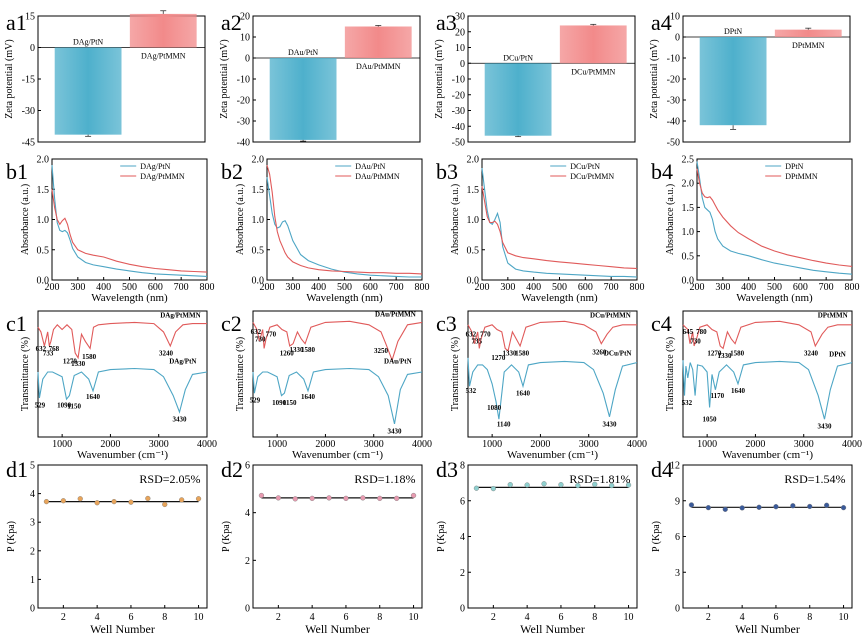 Image resolution: width=865 pixels, height=634 pixels. I want to click on y-tick-label: 2, so click(32, 551).